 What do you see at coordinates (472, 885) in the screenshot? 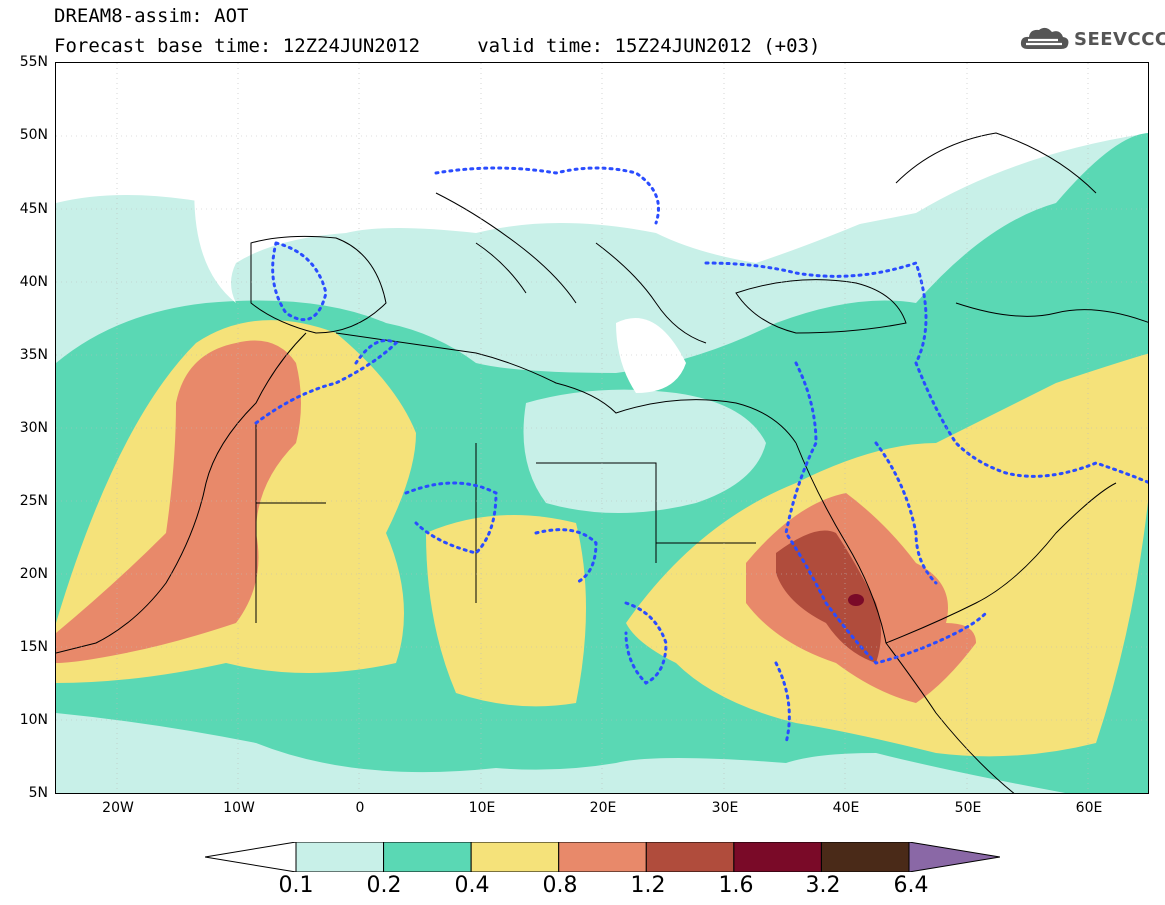
I see `colorbar-level-label: 0.4` at bounding box center [472, 885].